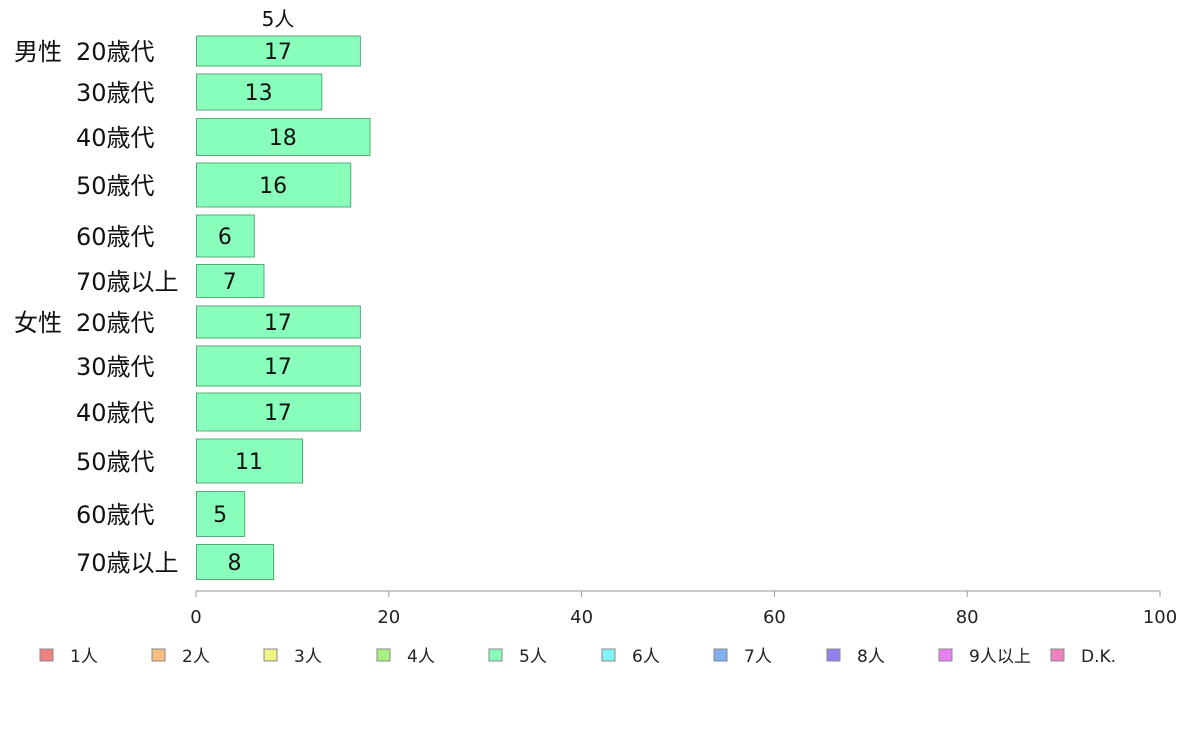 The width and height of the screenshot is (1188, 736). I want to click on bar-value-label: 6, so click(225, 237).